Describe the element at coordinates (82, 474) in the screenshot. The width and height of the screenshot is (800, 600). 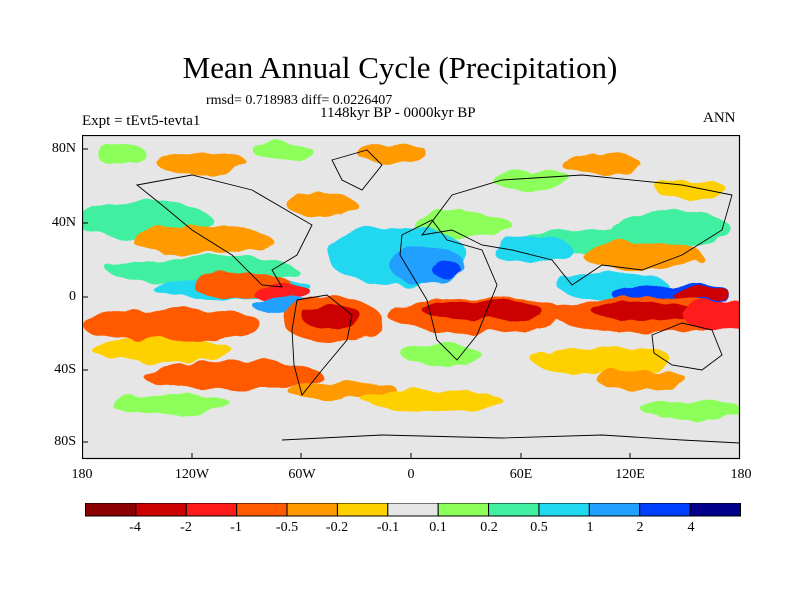
I see `x-axis-label-180w: 180` at that location.